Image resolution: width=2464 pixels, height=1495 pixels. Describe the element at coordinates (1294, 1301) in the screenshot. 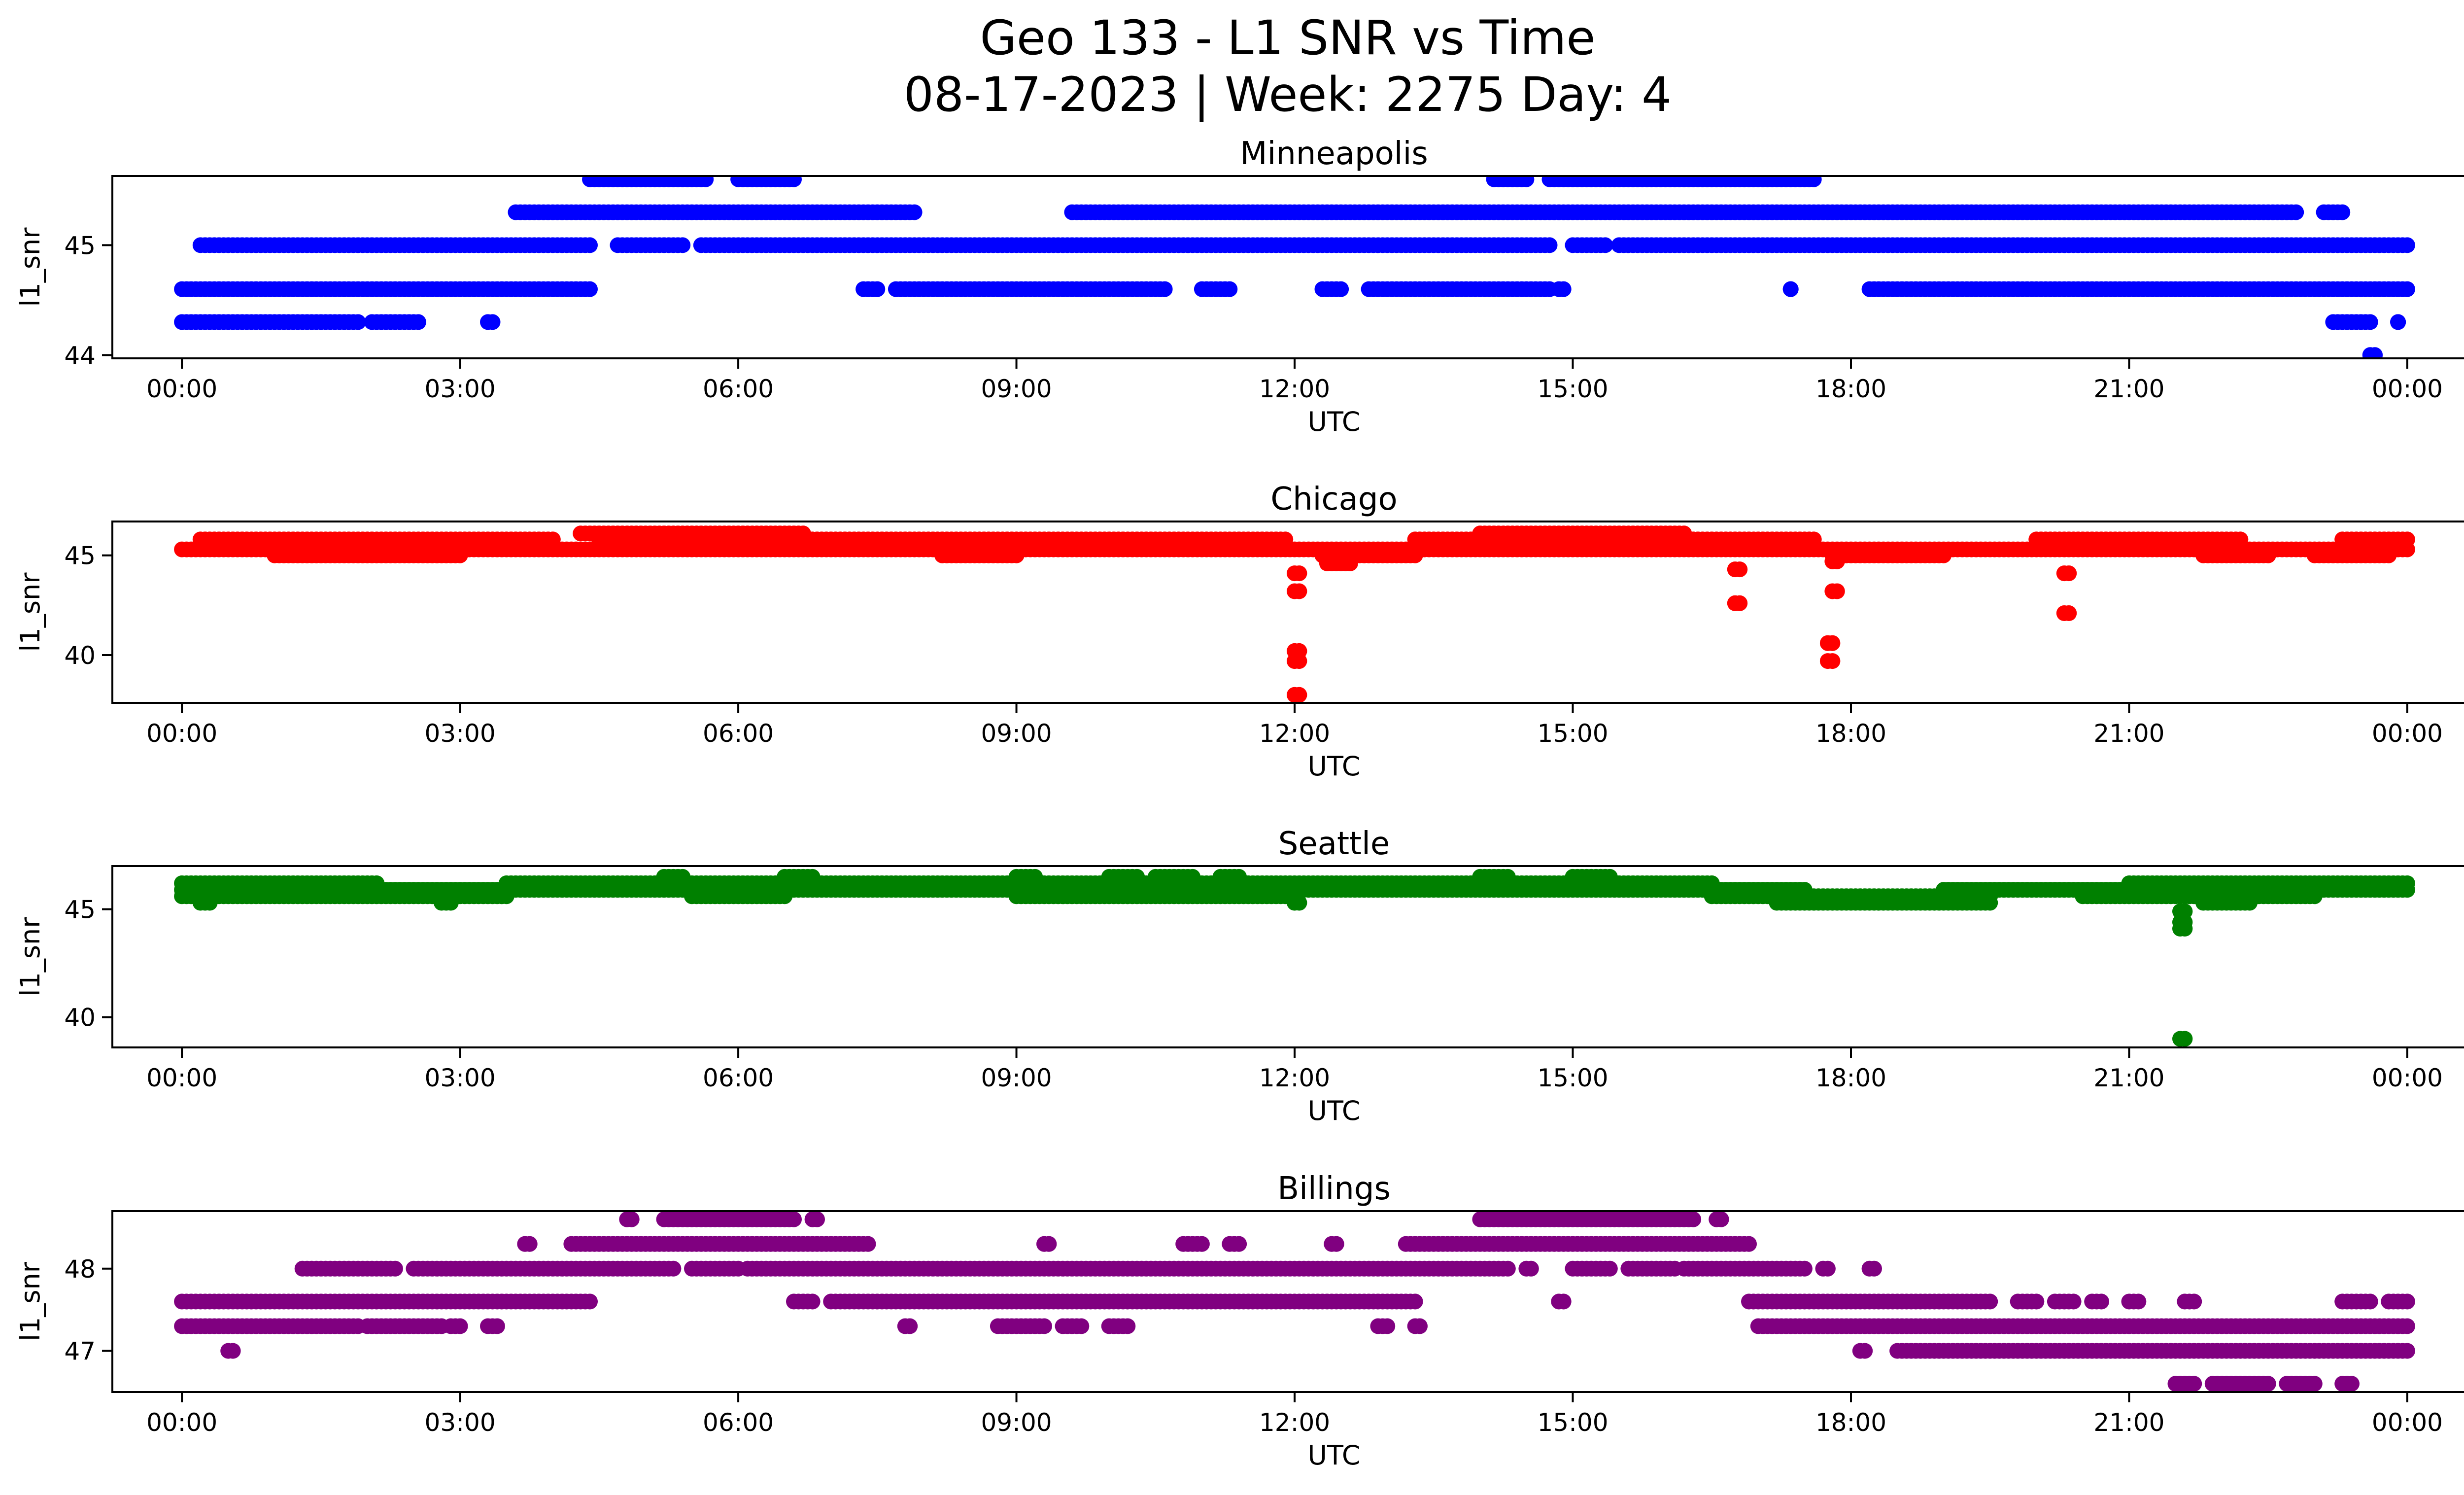

I see `data-points` at that location.